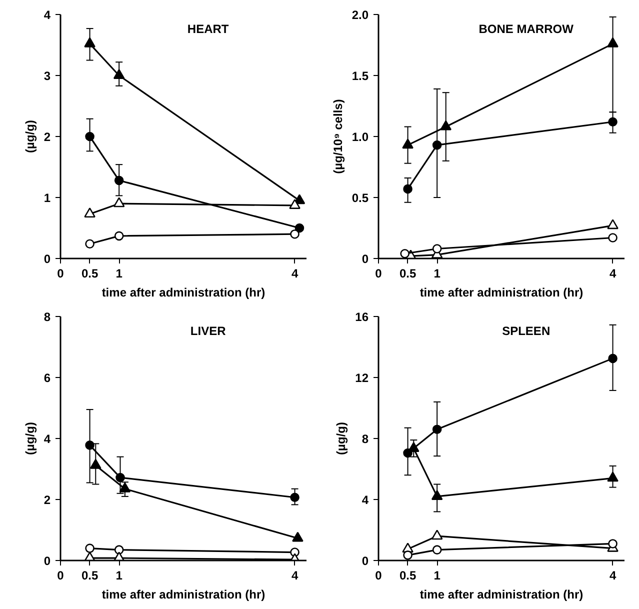  Describe the element at coordinates (360, 76) in the screenshot. I see `y-tick-label: 1.5` at that location.